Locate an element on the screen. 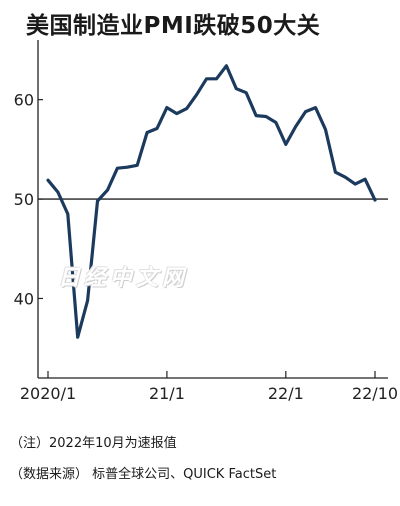 This screenshot has height=506, width=400. source-note: （数据来源） 标普全球公司、QUICK FactSet is located at coordinates (143, 474).